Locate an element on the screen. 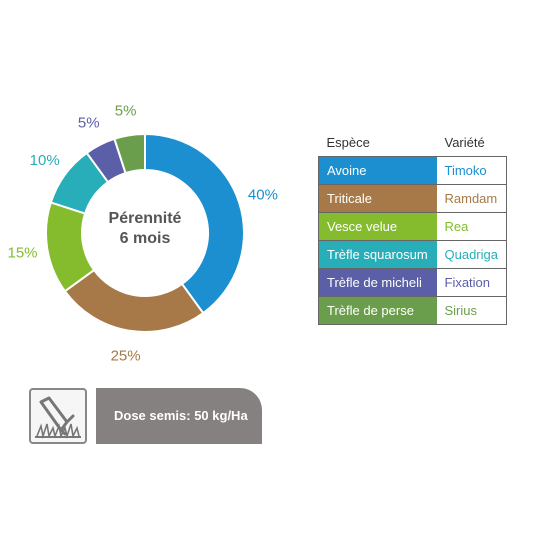  legend-header-species: Espèce is located at coordinates (348, 142).